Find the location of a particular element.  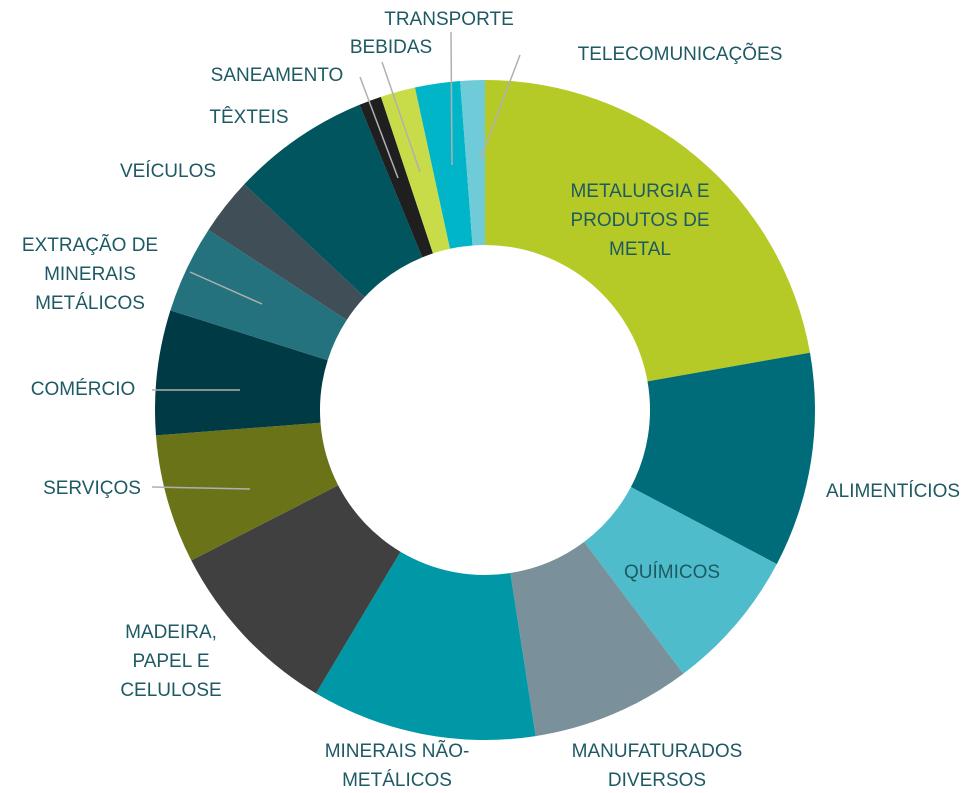

slice-label: PAPEL E is located at coordinates (170, 661).